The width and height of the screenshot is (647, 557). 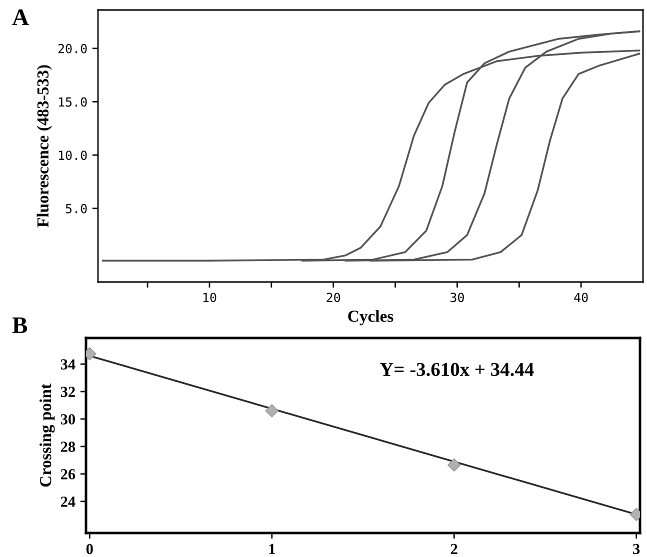 What do you see at coordinates (457, 297) in the screenshot?
I see `x-tick-label: 30` at bounding box center [457, 297].